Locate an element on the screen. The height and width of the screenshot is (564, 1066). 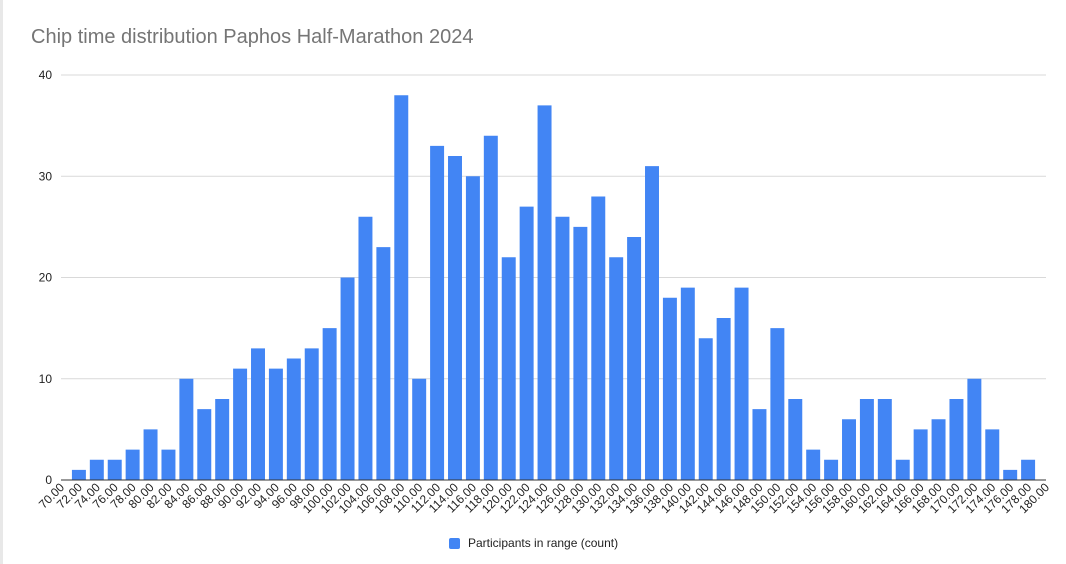
legend: Participants in range (count) is located at coordinates (533, 543).